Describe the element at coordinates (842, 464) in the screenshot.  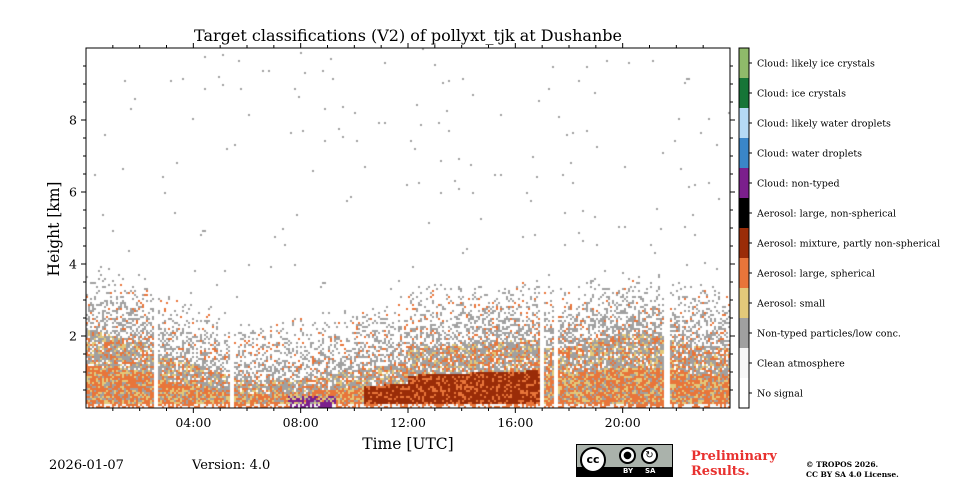
I see `copyright-line-1: © TROPOS 2026.` at that location.